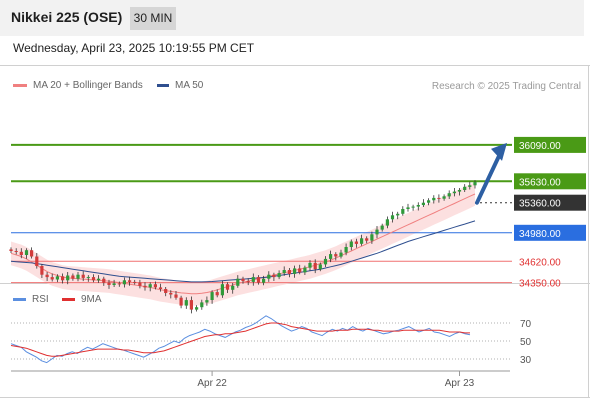  What do you see at coordinates (19, 299) in the screenshot?
I see `rsi-swatch` at bounding box center [19, 299].